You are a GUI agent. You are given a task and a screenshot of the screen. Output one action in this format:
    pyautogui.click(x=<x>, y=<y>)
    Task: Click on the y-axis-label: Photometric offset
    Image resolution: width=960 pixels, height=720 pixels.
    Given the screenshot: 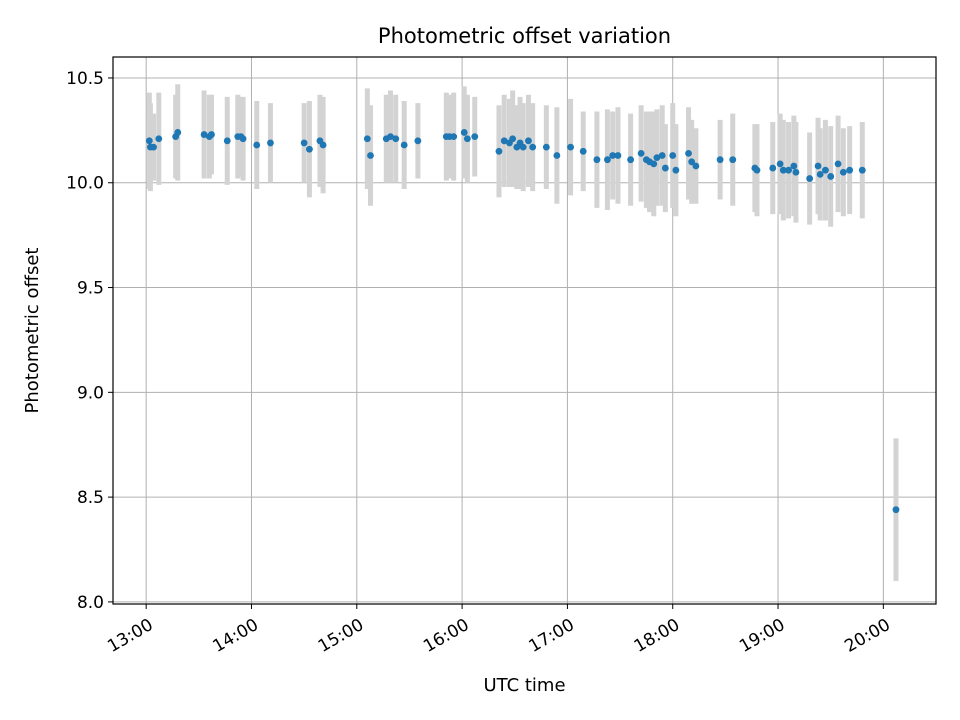 What is the action you would take?
    pyautogui.click(x=32, y=331)
    